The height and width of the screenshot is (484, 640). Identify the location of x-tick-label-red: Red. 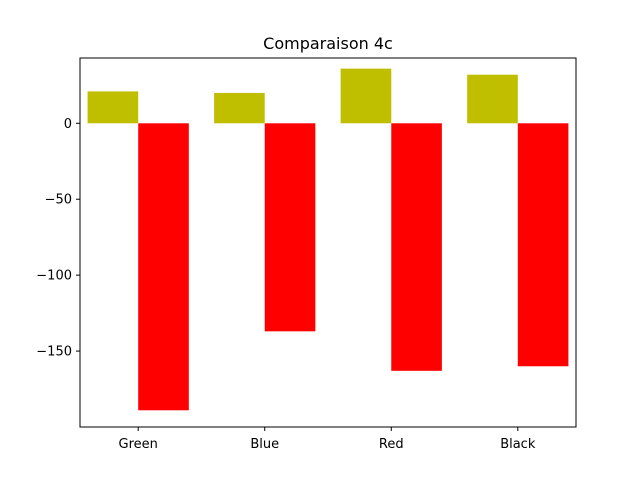
(391, 444).